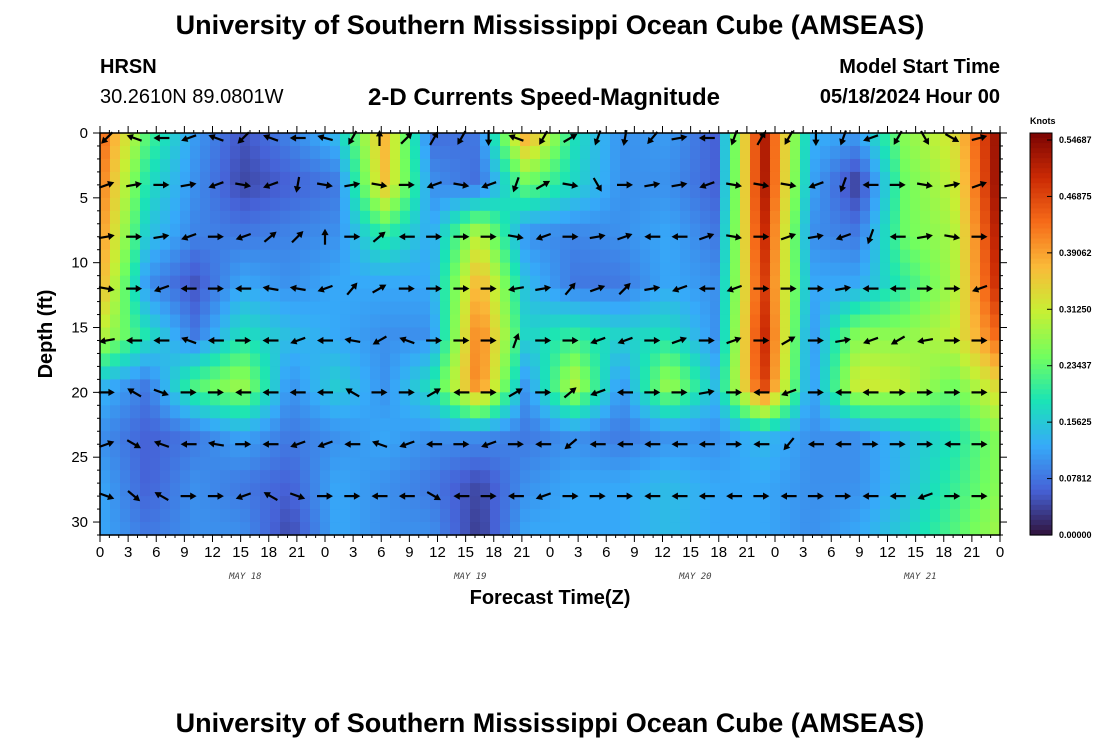 The image size is (1100, 750). I want to click on x-tick-label: 6, so click(831, 552).